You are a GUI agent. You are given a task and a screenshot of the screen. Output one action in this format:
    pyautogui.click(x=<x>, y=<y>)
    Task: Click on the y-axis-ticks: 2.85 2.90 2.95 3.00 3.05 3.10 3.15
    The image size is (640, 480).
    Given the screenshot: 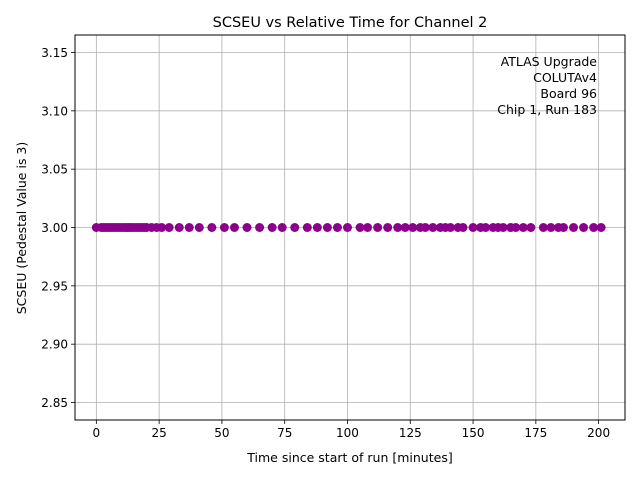 What is the action you would take?
    pyautogui.click(x=58, y=228)
    